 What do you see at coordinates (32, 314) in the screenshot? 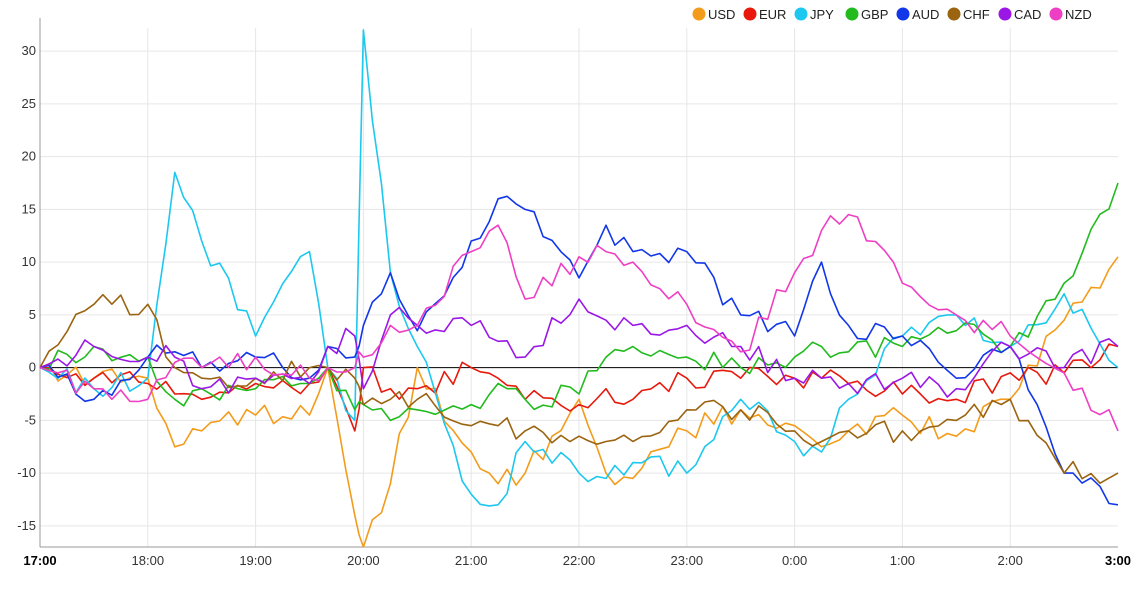
I see `y-tick-label: 5` at bounding box center [32, 314].